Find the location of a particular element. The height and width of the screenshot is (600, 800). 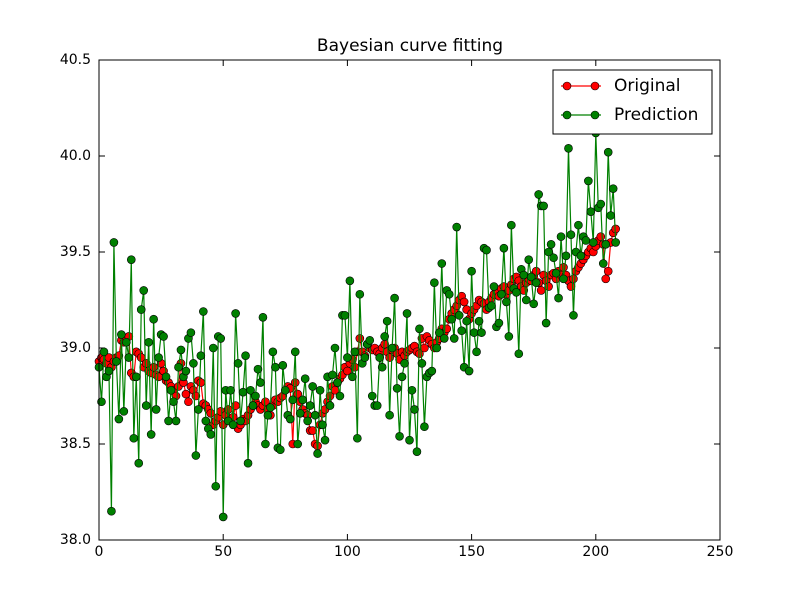

y-tick-label: 40.0 is located at coordinates (75, 156).